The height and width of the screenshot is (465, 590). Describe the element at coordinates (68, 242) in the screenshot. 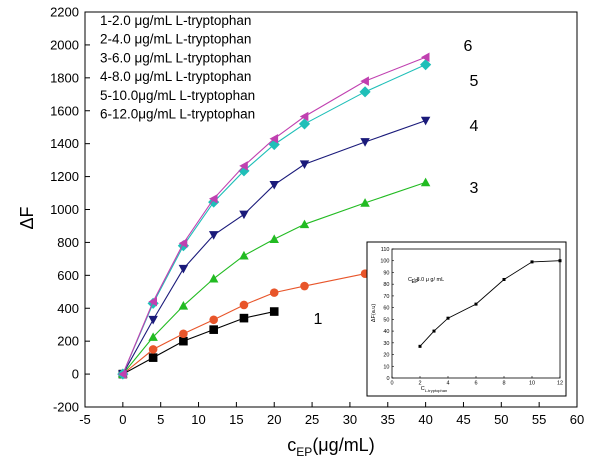

I see `y-tick-label: 800` at that location.